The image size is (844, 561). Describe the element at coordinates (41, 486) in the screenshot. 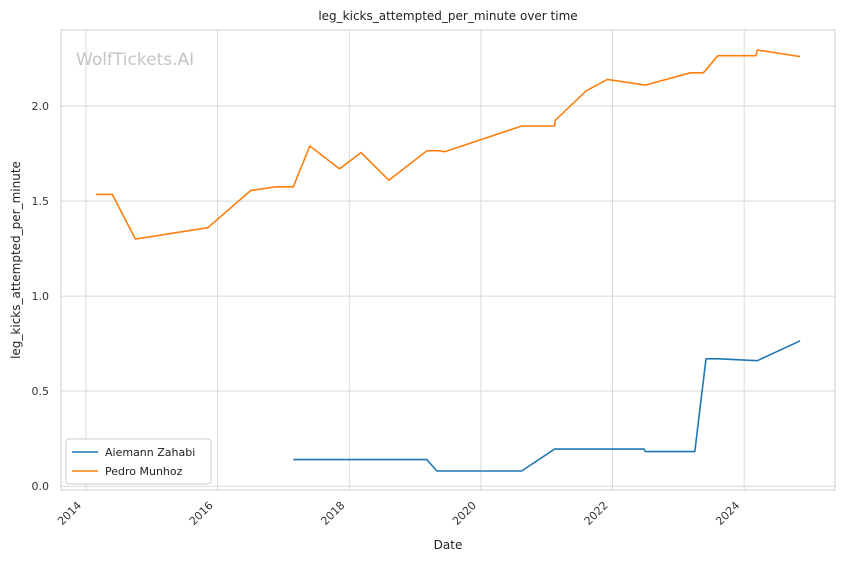

I see `y-tick-label: 0.0` at that location.